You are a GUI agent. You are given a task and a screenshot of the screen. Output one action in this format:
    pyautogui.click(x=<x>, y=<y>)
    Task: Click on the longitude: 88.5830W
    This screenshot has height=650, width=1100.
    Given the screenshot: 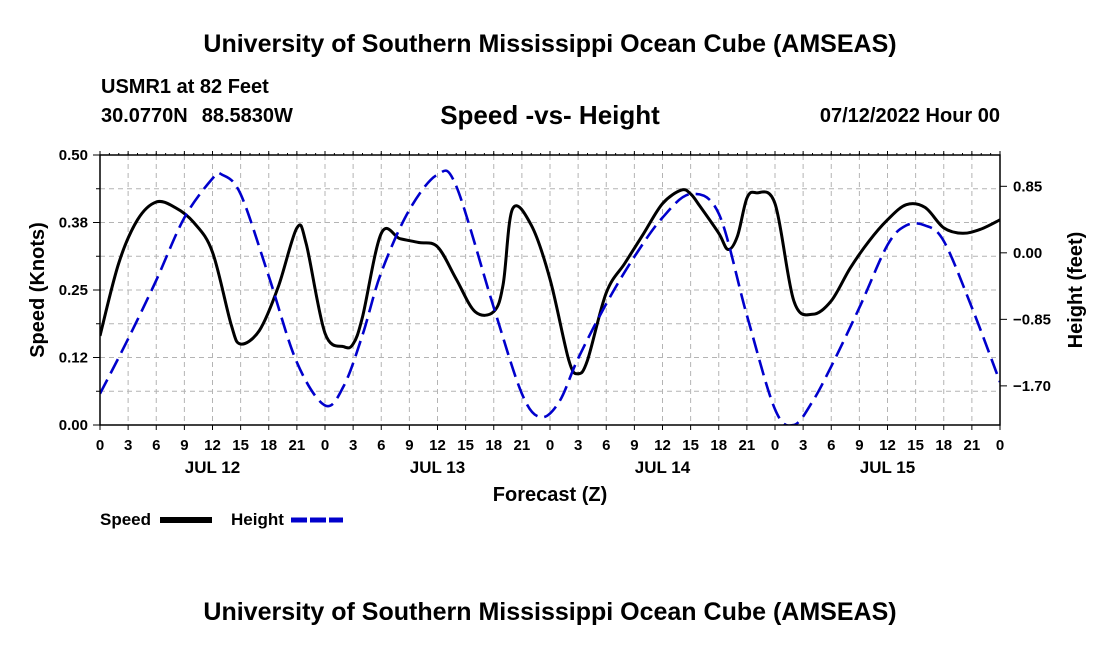 What is the action you would take?
    pyautogui.click(x=247, y=116)
    